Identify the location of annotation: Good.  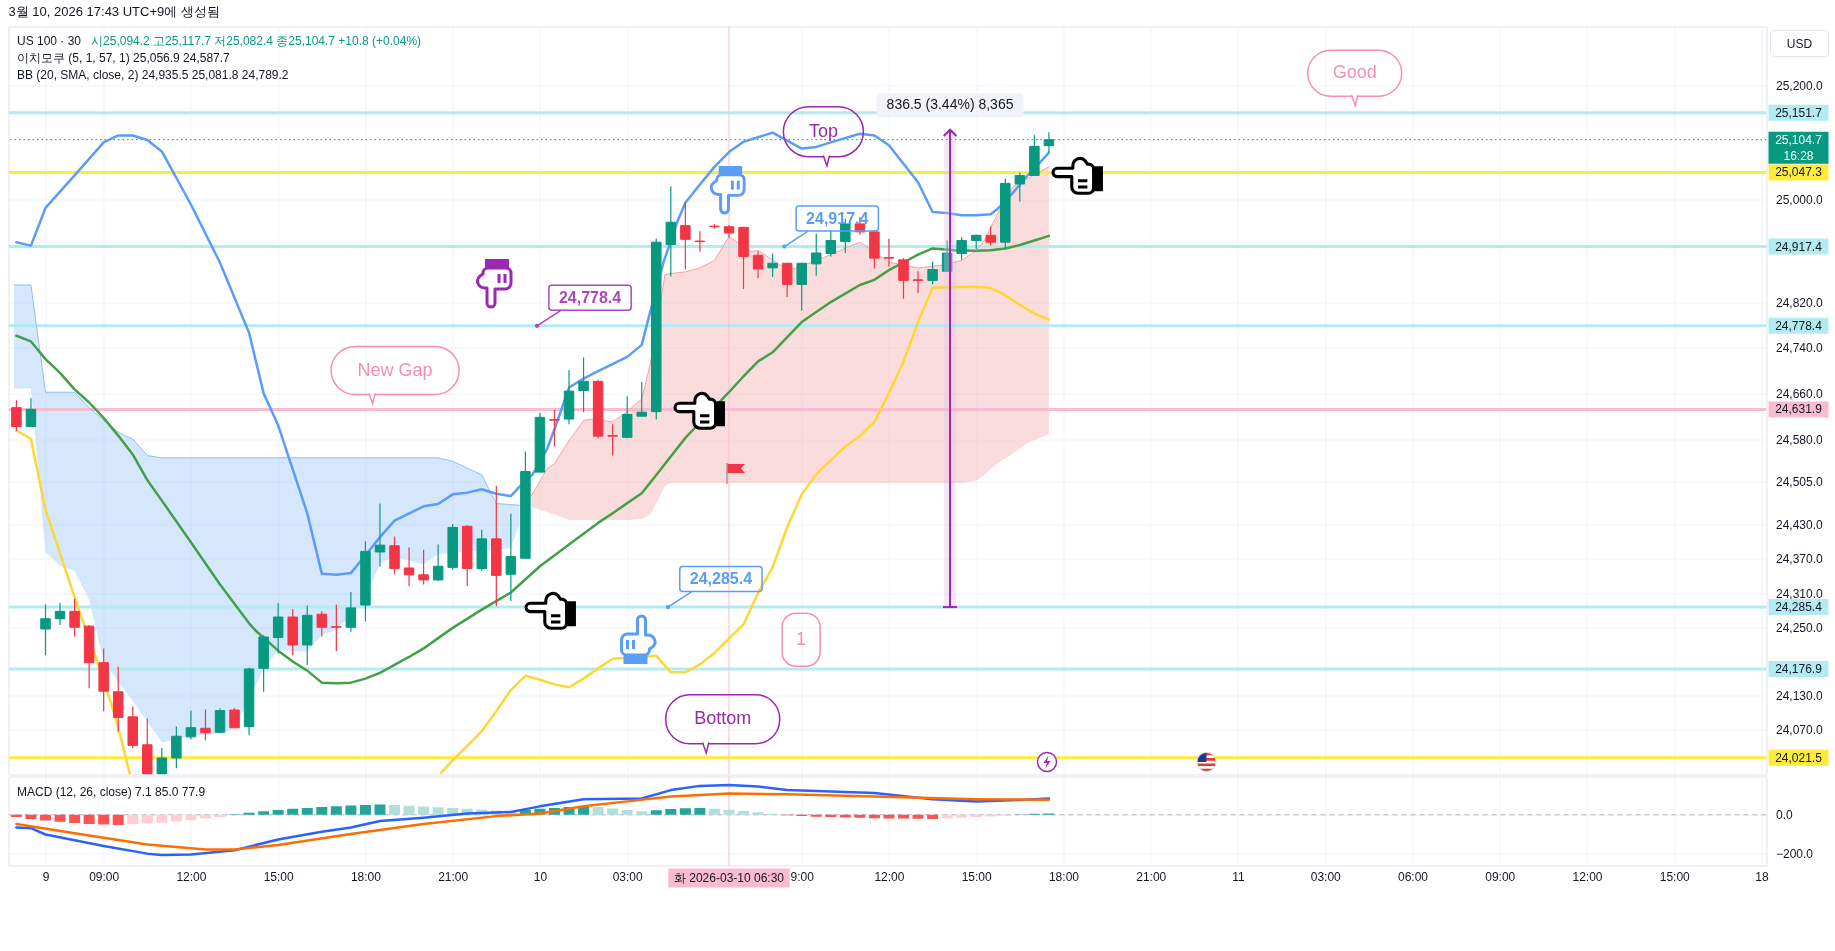
(1354, 72).